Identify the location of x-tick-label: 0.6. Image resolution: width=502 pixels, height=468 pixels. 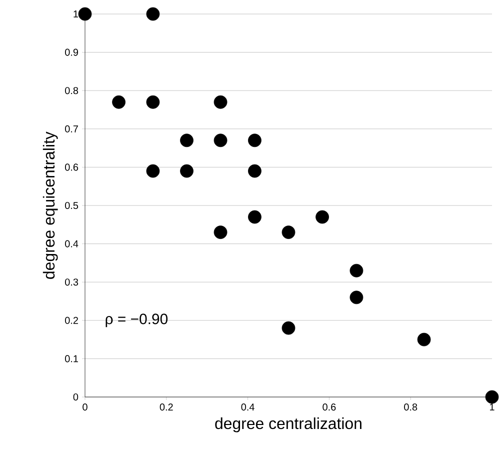
(329, 407).